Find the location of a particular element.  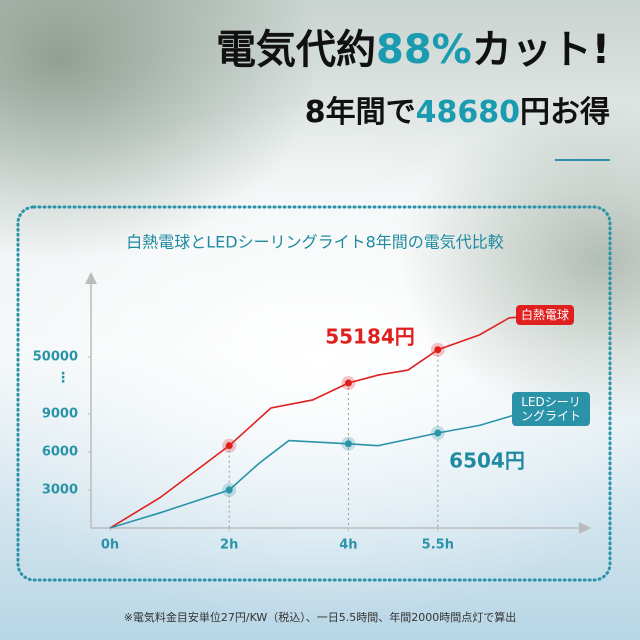

axis-break: ⋮ is located at coordinates (63, 378).